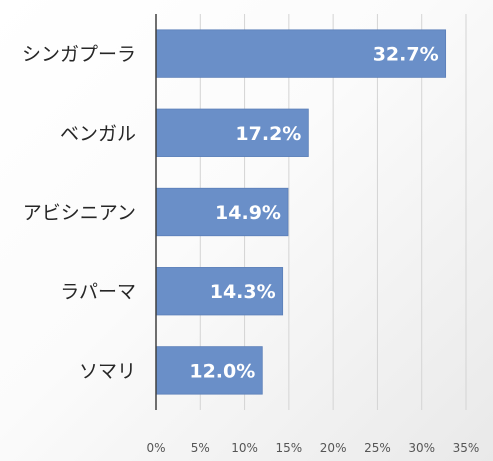  What do you see at coordinates (244, 448) in the screenshot?
I see `x-tick-label: 10%` at bounding box center [244, 448].